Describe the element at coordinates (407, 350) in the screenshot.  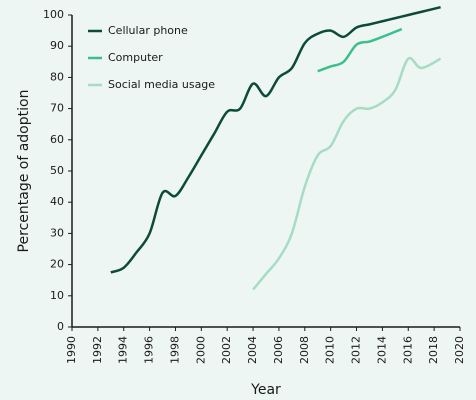
I see `x-tick-label: 2016` at that location.